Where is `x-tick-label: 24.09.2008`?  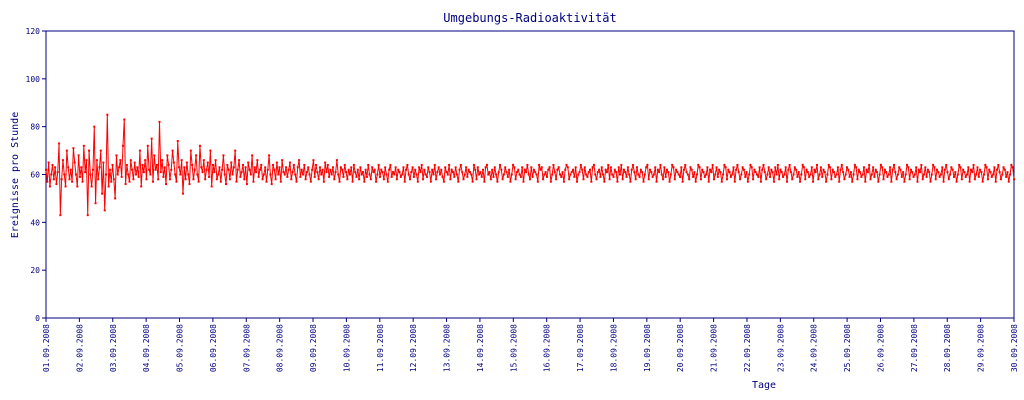
x-tick-label: 24.09.2008 is located at coordinates (814, 348).